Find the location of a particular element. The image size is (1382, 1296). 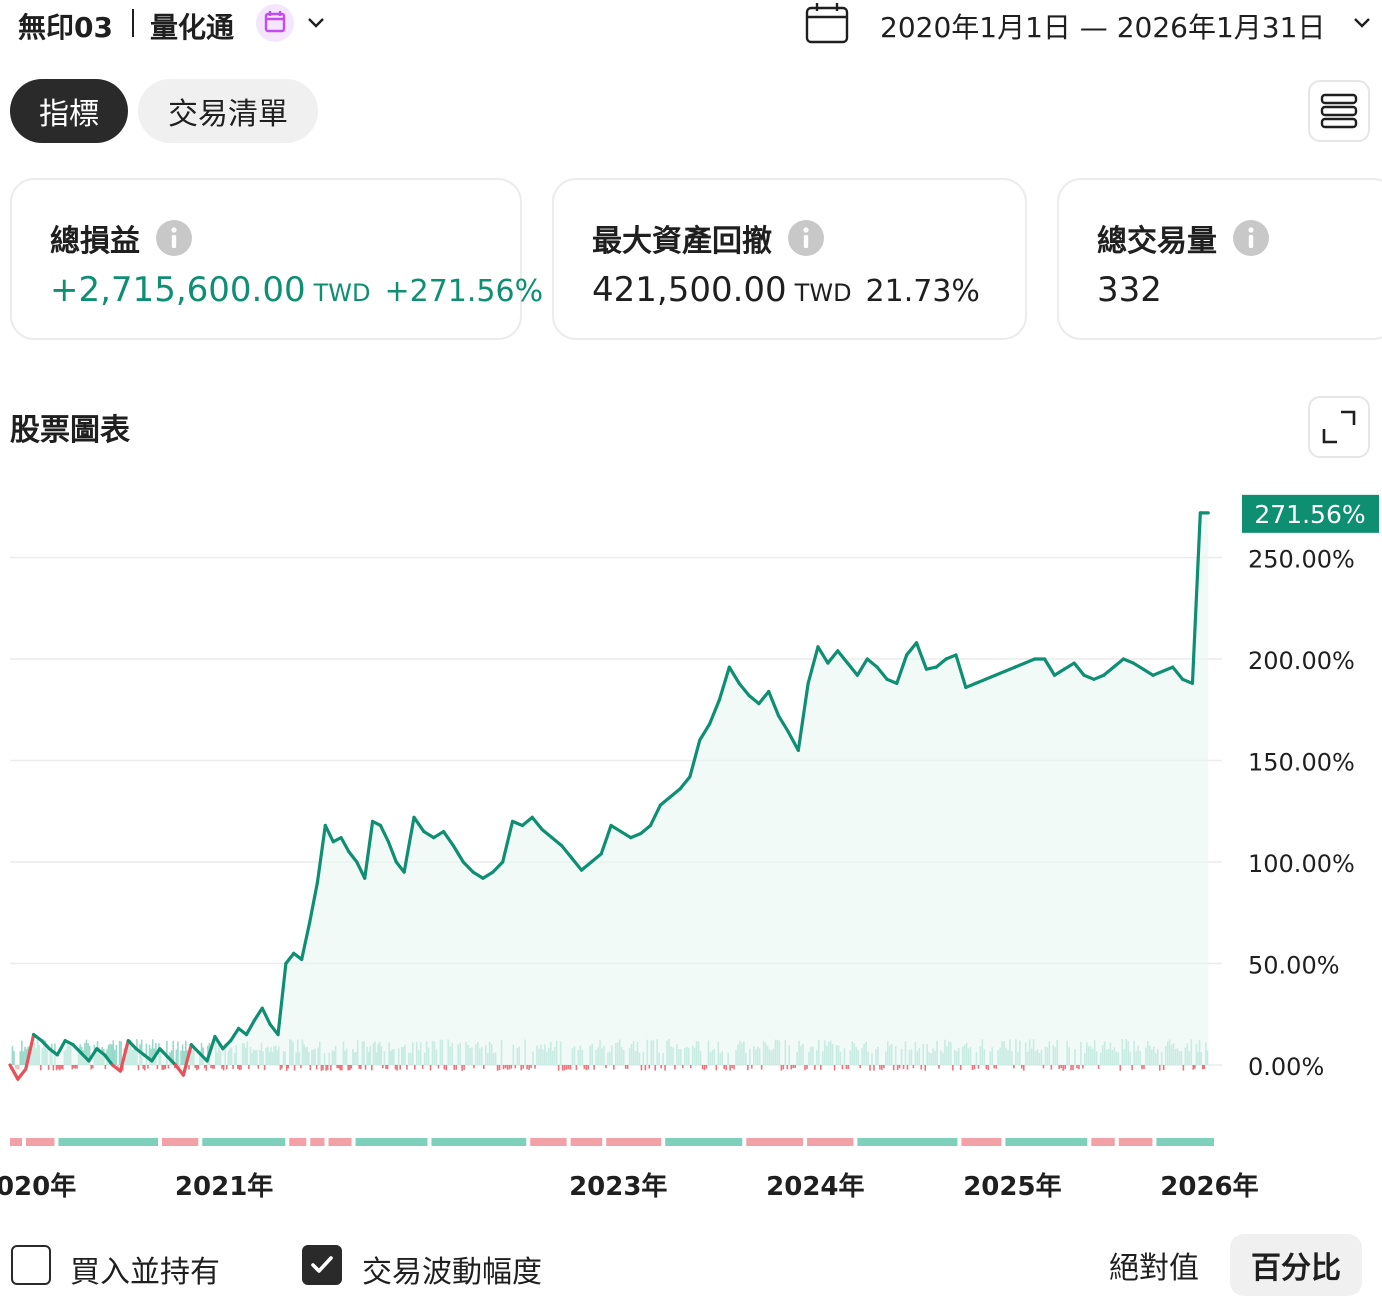

buy-hold-label: 買入並持有 is located at coordinates (145, 1272).